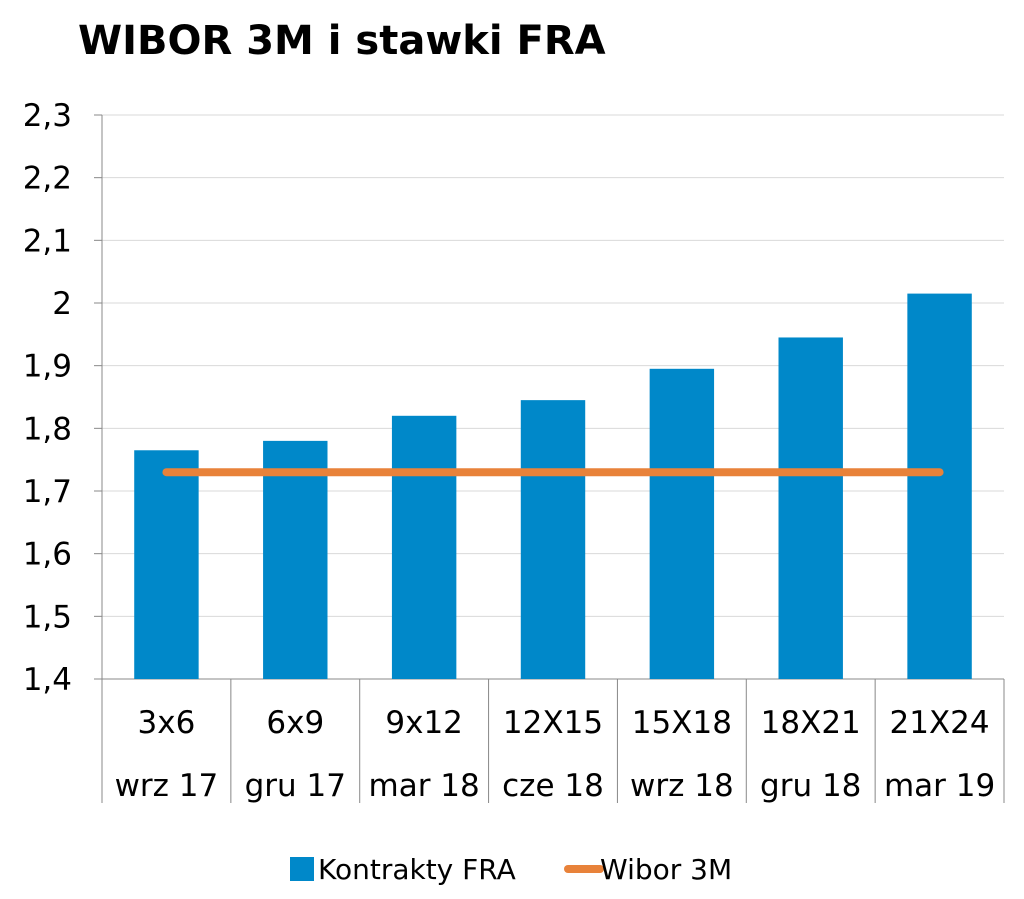  I want to click on x-tick-sublabel: mar 18, so click(424, 786).